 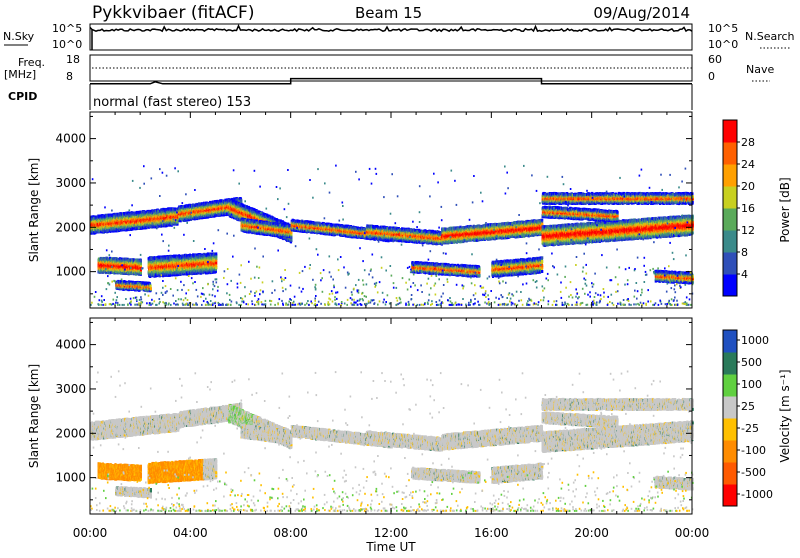 What do you see at coordinates (391, 37) in the screenshot?
I see `sky-panel-frame` at bounding box center [391, 37].